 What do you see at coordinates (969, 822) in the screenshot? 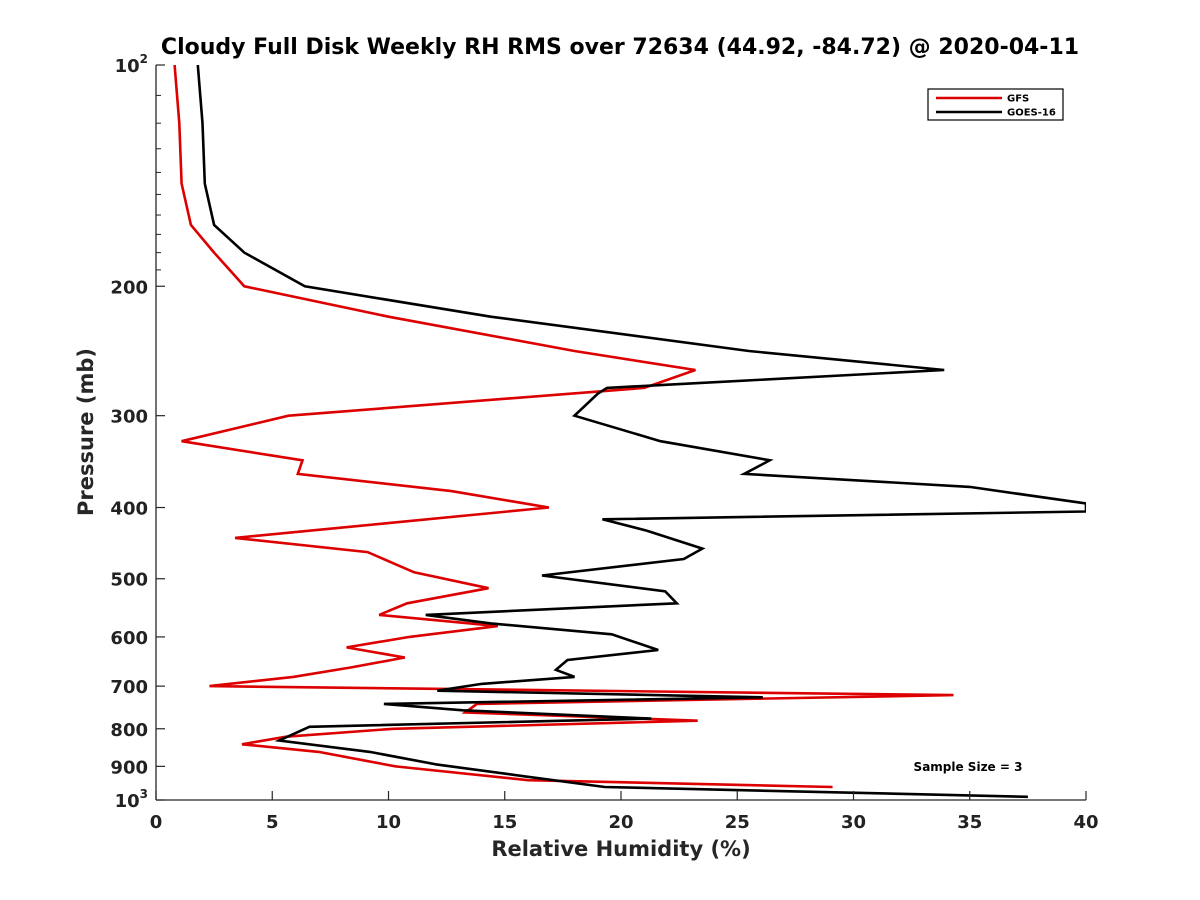
I see `x-tick-label: 35` at bounding box center [969, 822].